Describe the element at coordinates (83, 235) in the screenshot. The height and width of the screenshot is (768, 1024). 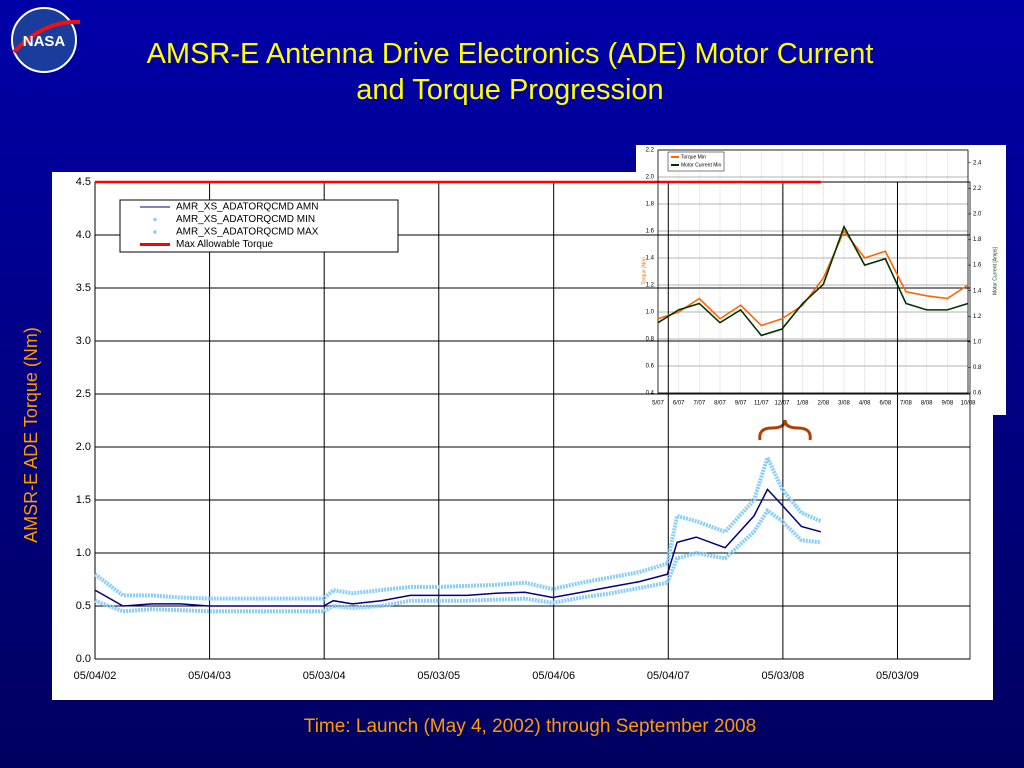
I see `y-tick-label: 4.0` at that location.